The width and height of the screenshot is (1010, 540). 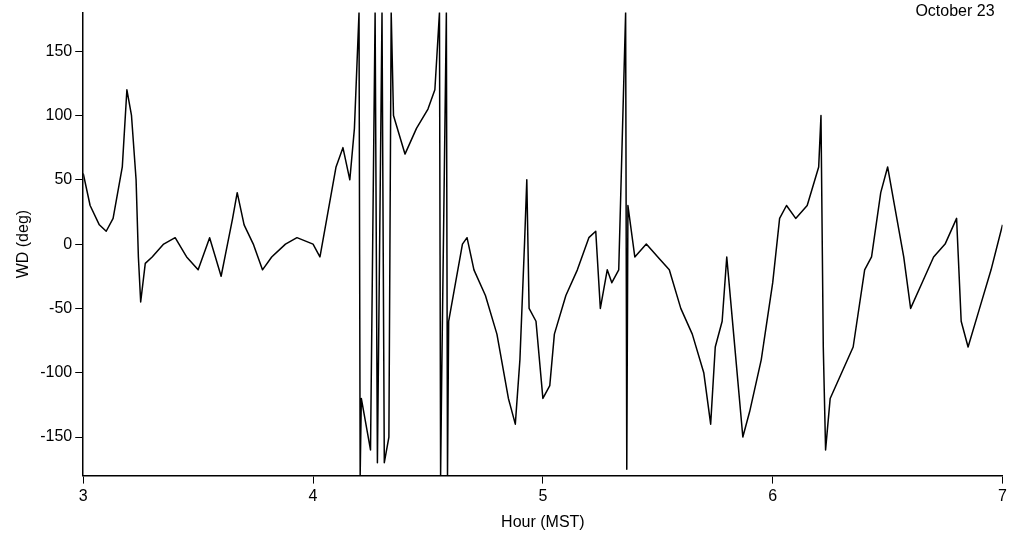 I want to click on x-tick-label: 7, so click(x=1003, y=495).